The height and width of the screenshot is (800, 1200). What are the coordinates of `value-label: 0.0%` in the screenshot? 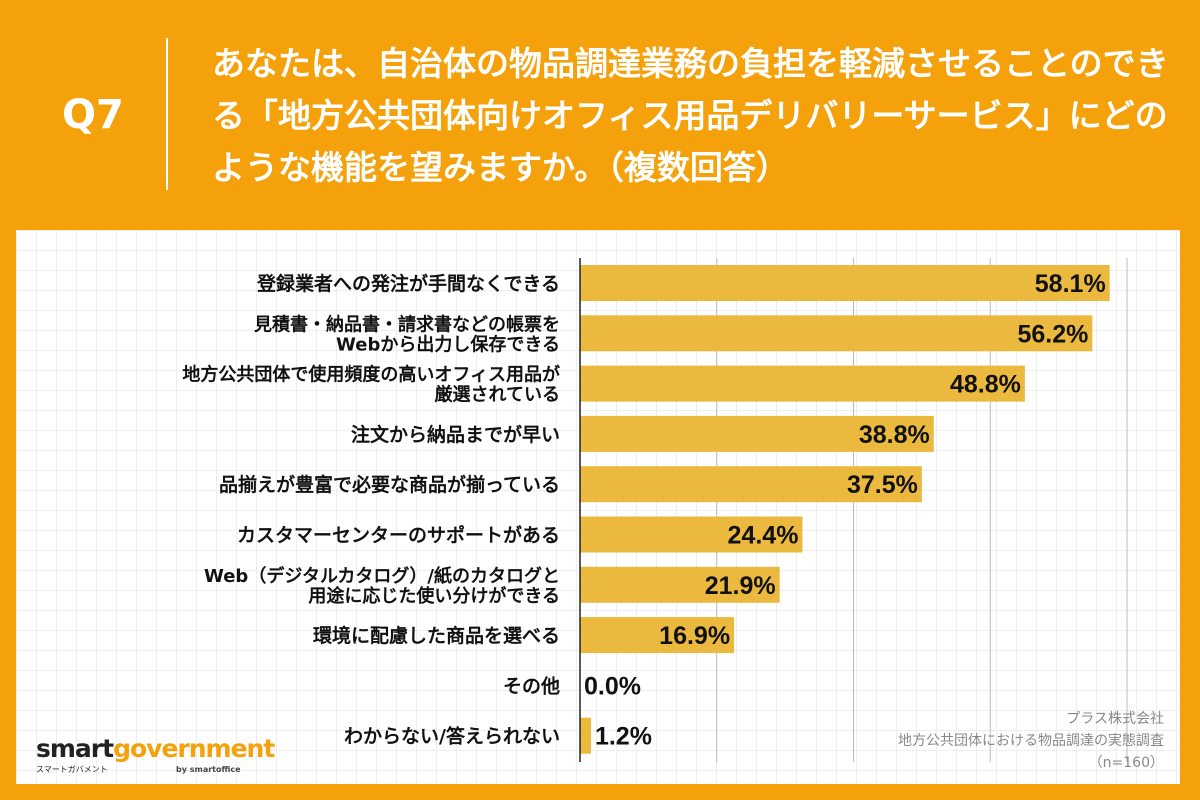 It's located at (612, 686).